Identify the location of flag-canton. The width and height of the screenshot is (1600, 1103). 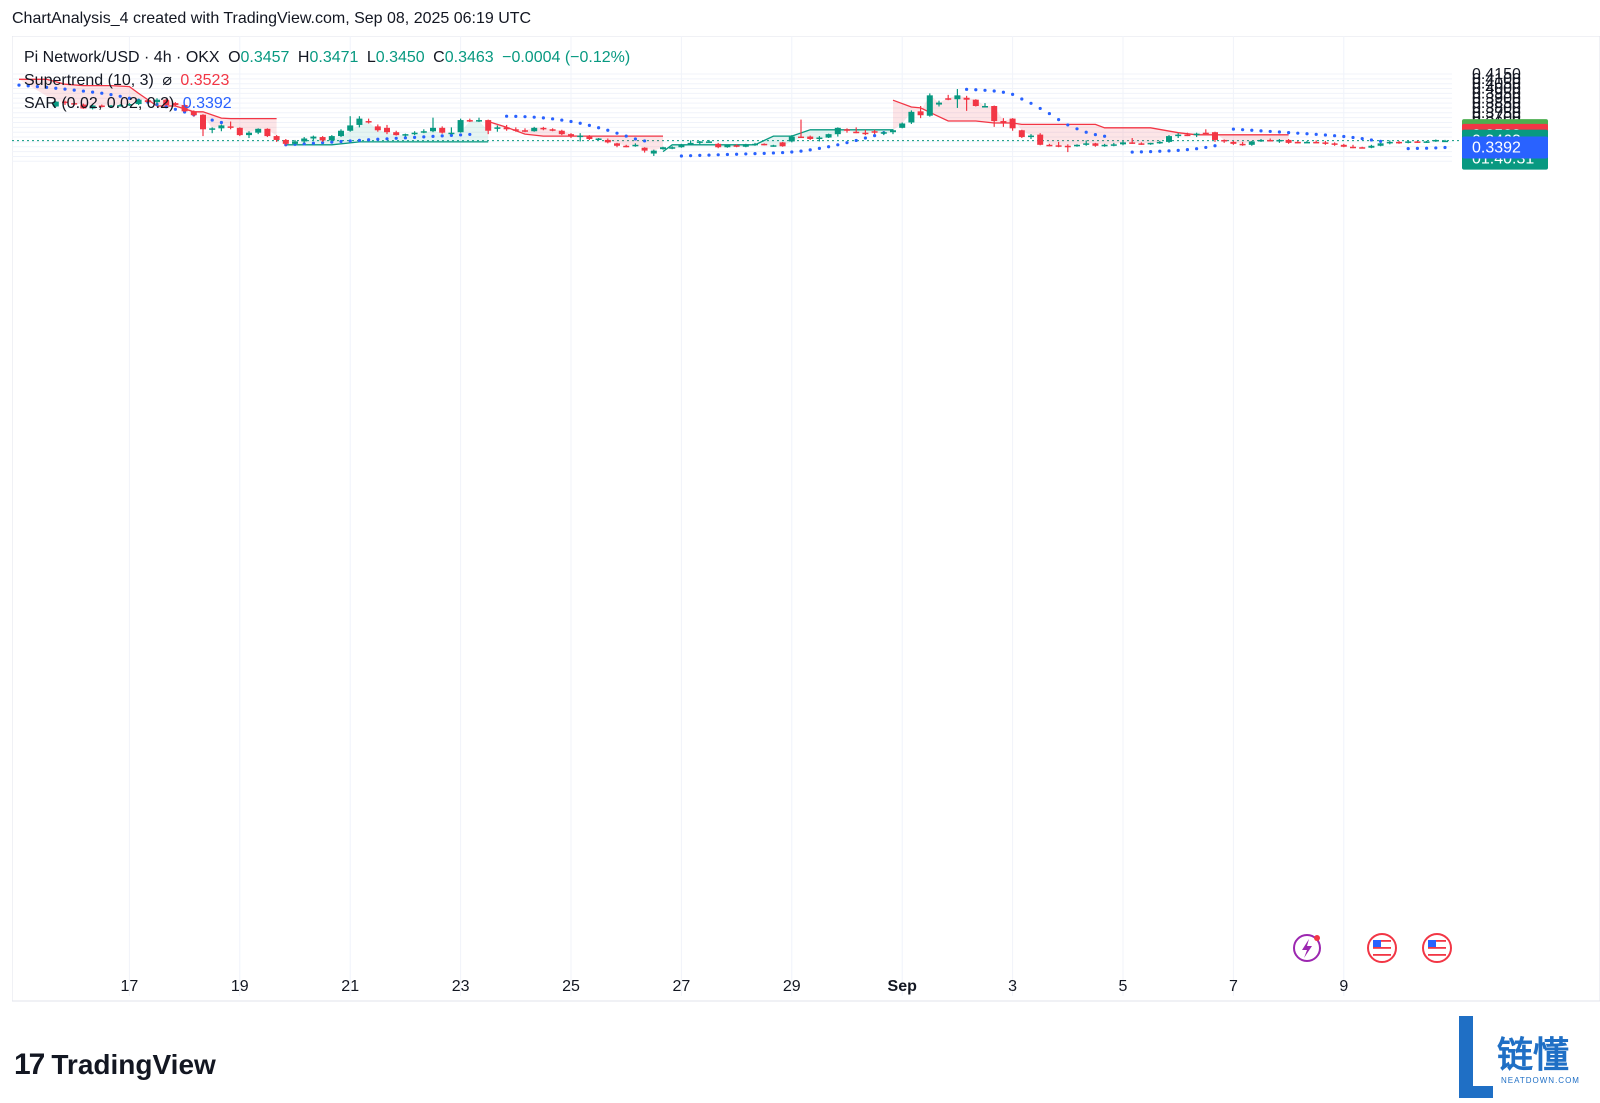
(1432, 943).